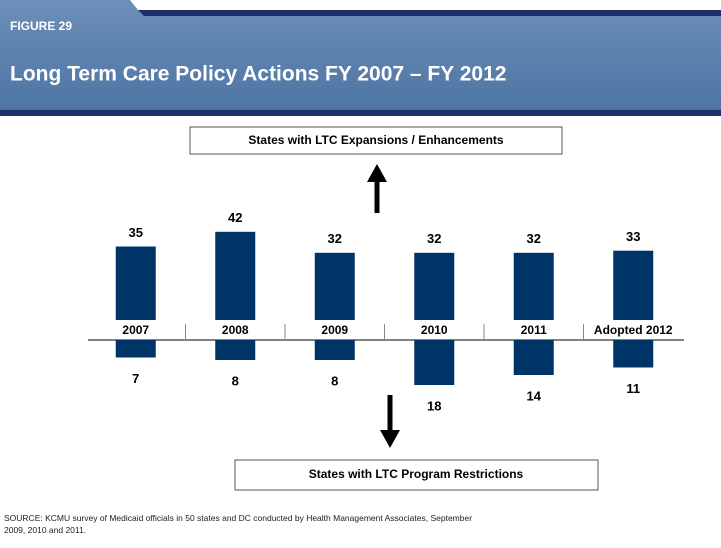 The width and height of the screenshot is (721, 548). What do you see at coordinates (534, 330) in the screenshot?
I see `x-tick-label: 2011` at bounding box center [534, 330].